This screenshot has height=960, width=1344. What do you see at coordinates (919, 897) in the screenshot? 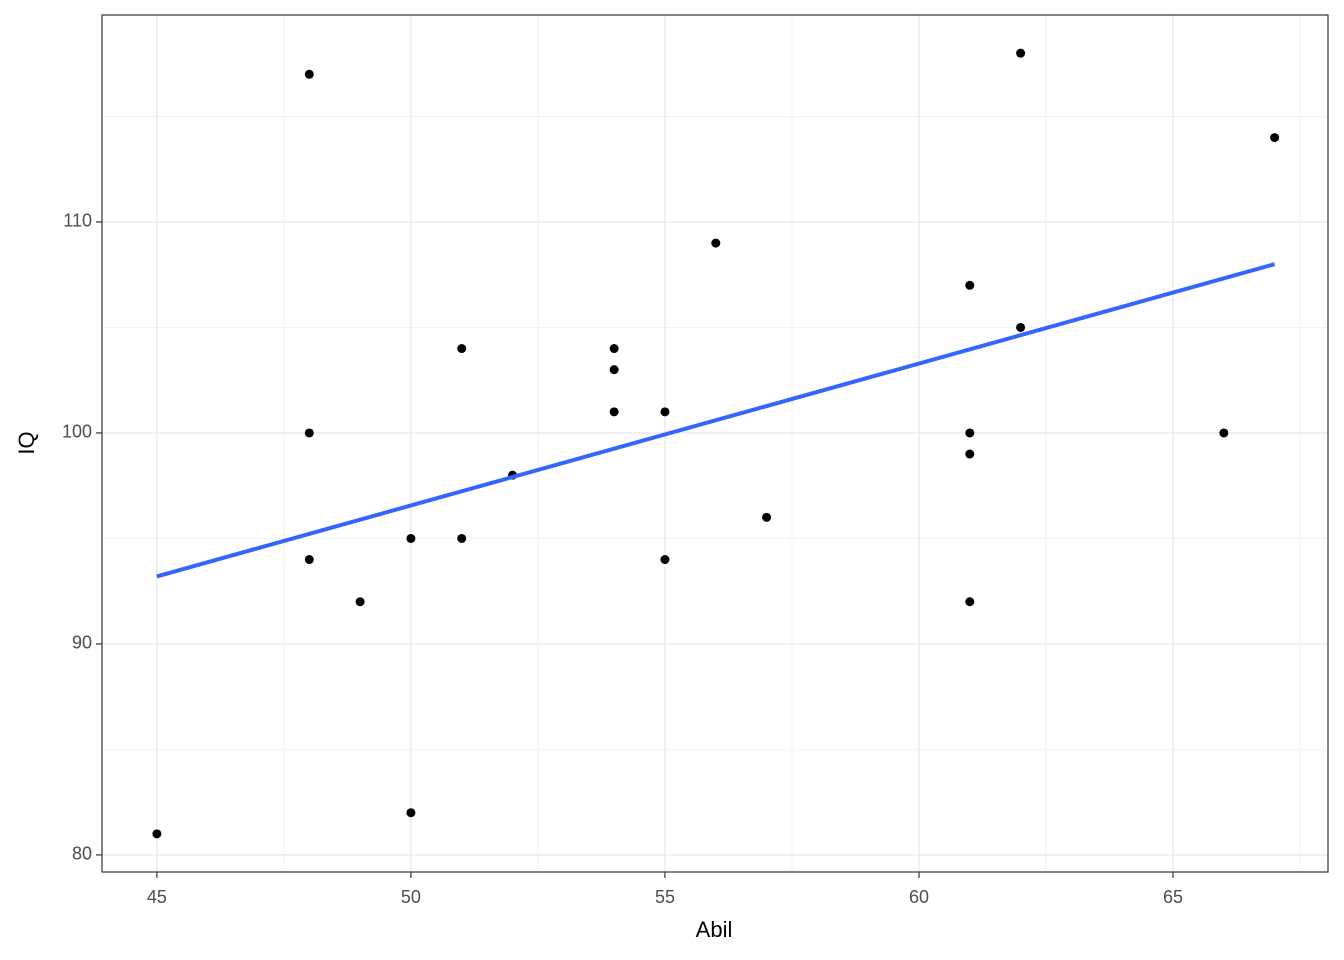
I see `x-tick-label: 60` at bounding box center [919, 897].